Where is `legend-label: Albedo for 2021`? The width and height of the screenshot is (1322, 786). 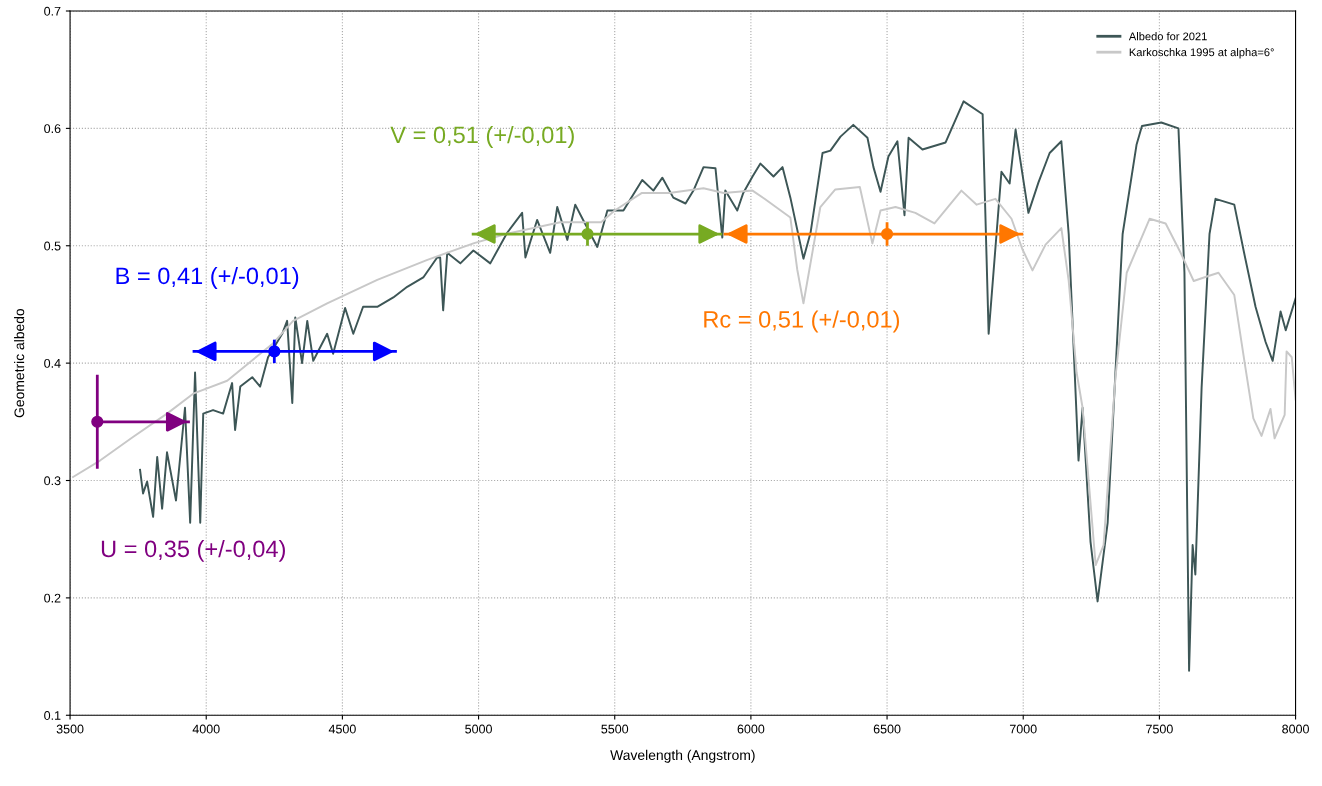 legend-label: Albedo for 2021 is located at coordinates (1167, 36).